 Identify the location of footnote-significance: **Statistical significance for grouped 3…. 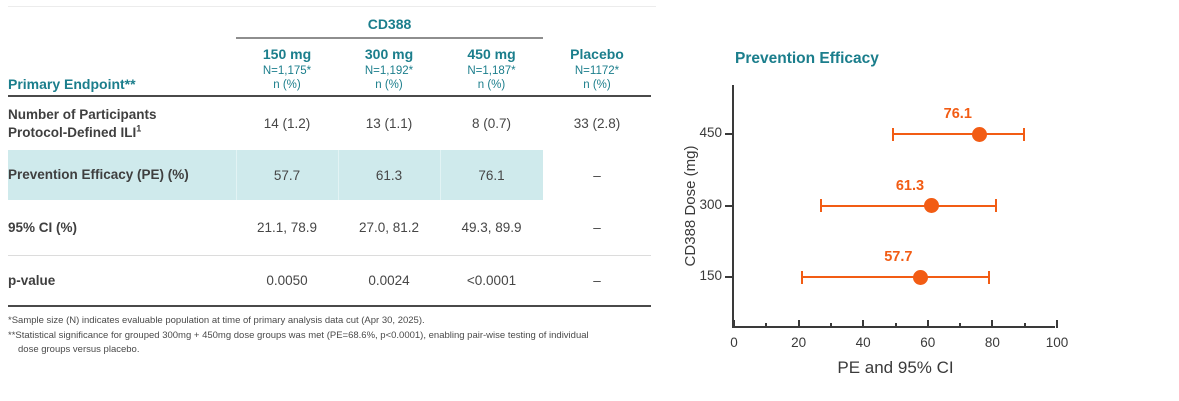
(298, 342).